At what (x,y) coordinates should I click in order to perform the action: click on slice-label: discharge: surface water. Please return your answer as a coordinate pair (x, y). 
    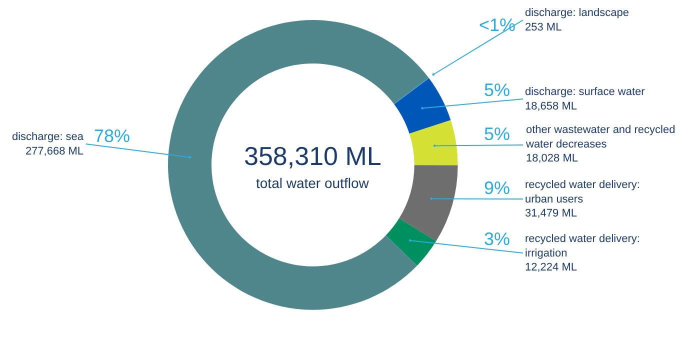
    Looking at the image, I should click on (585, 92).